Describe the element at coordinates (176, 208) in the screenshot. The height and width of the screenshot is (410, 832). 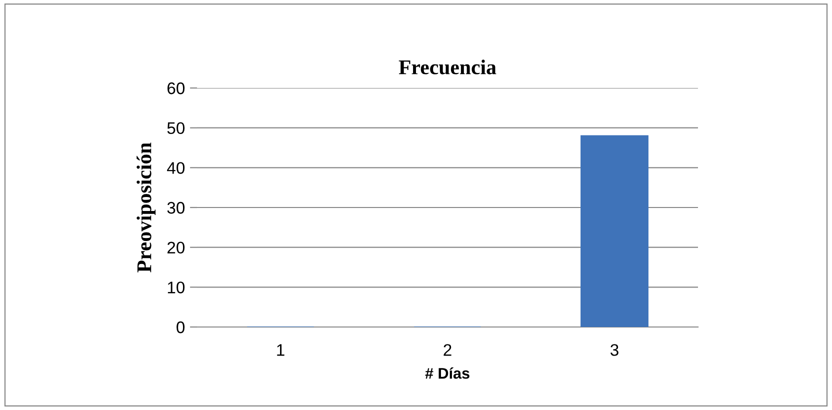
I see `y-tick-label: 30` at that location.